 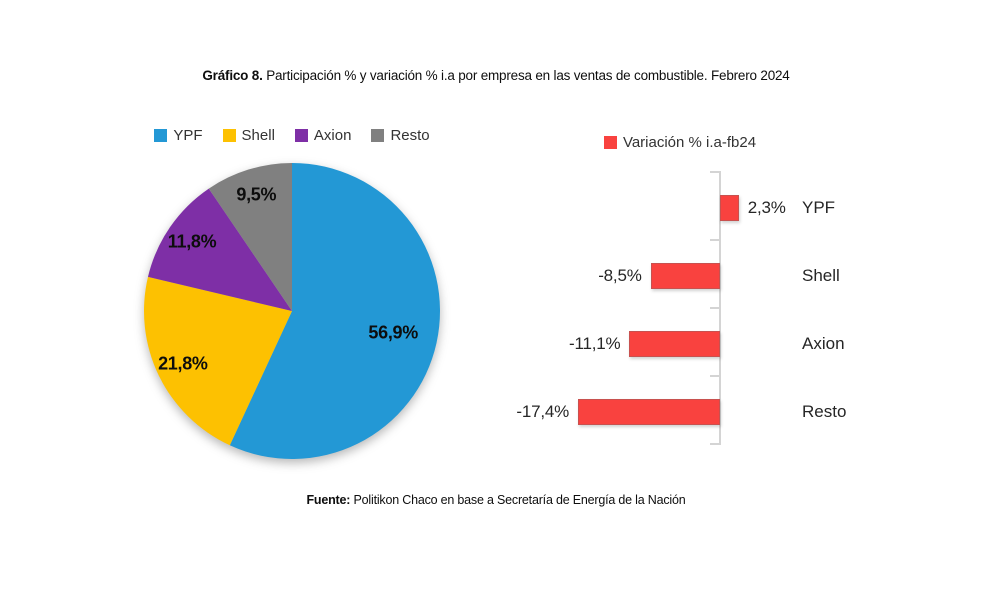 I want to click on pie-slice-resto, so click(x=250, y=237).